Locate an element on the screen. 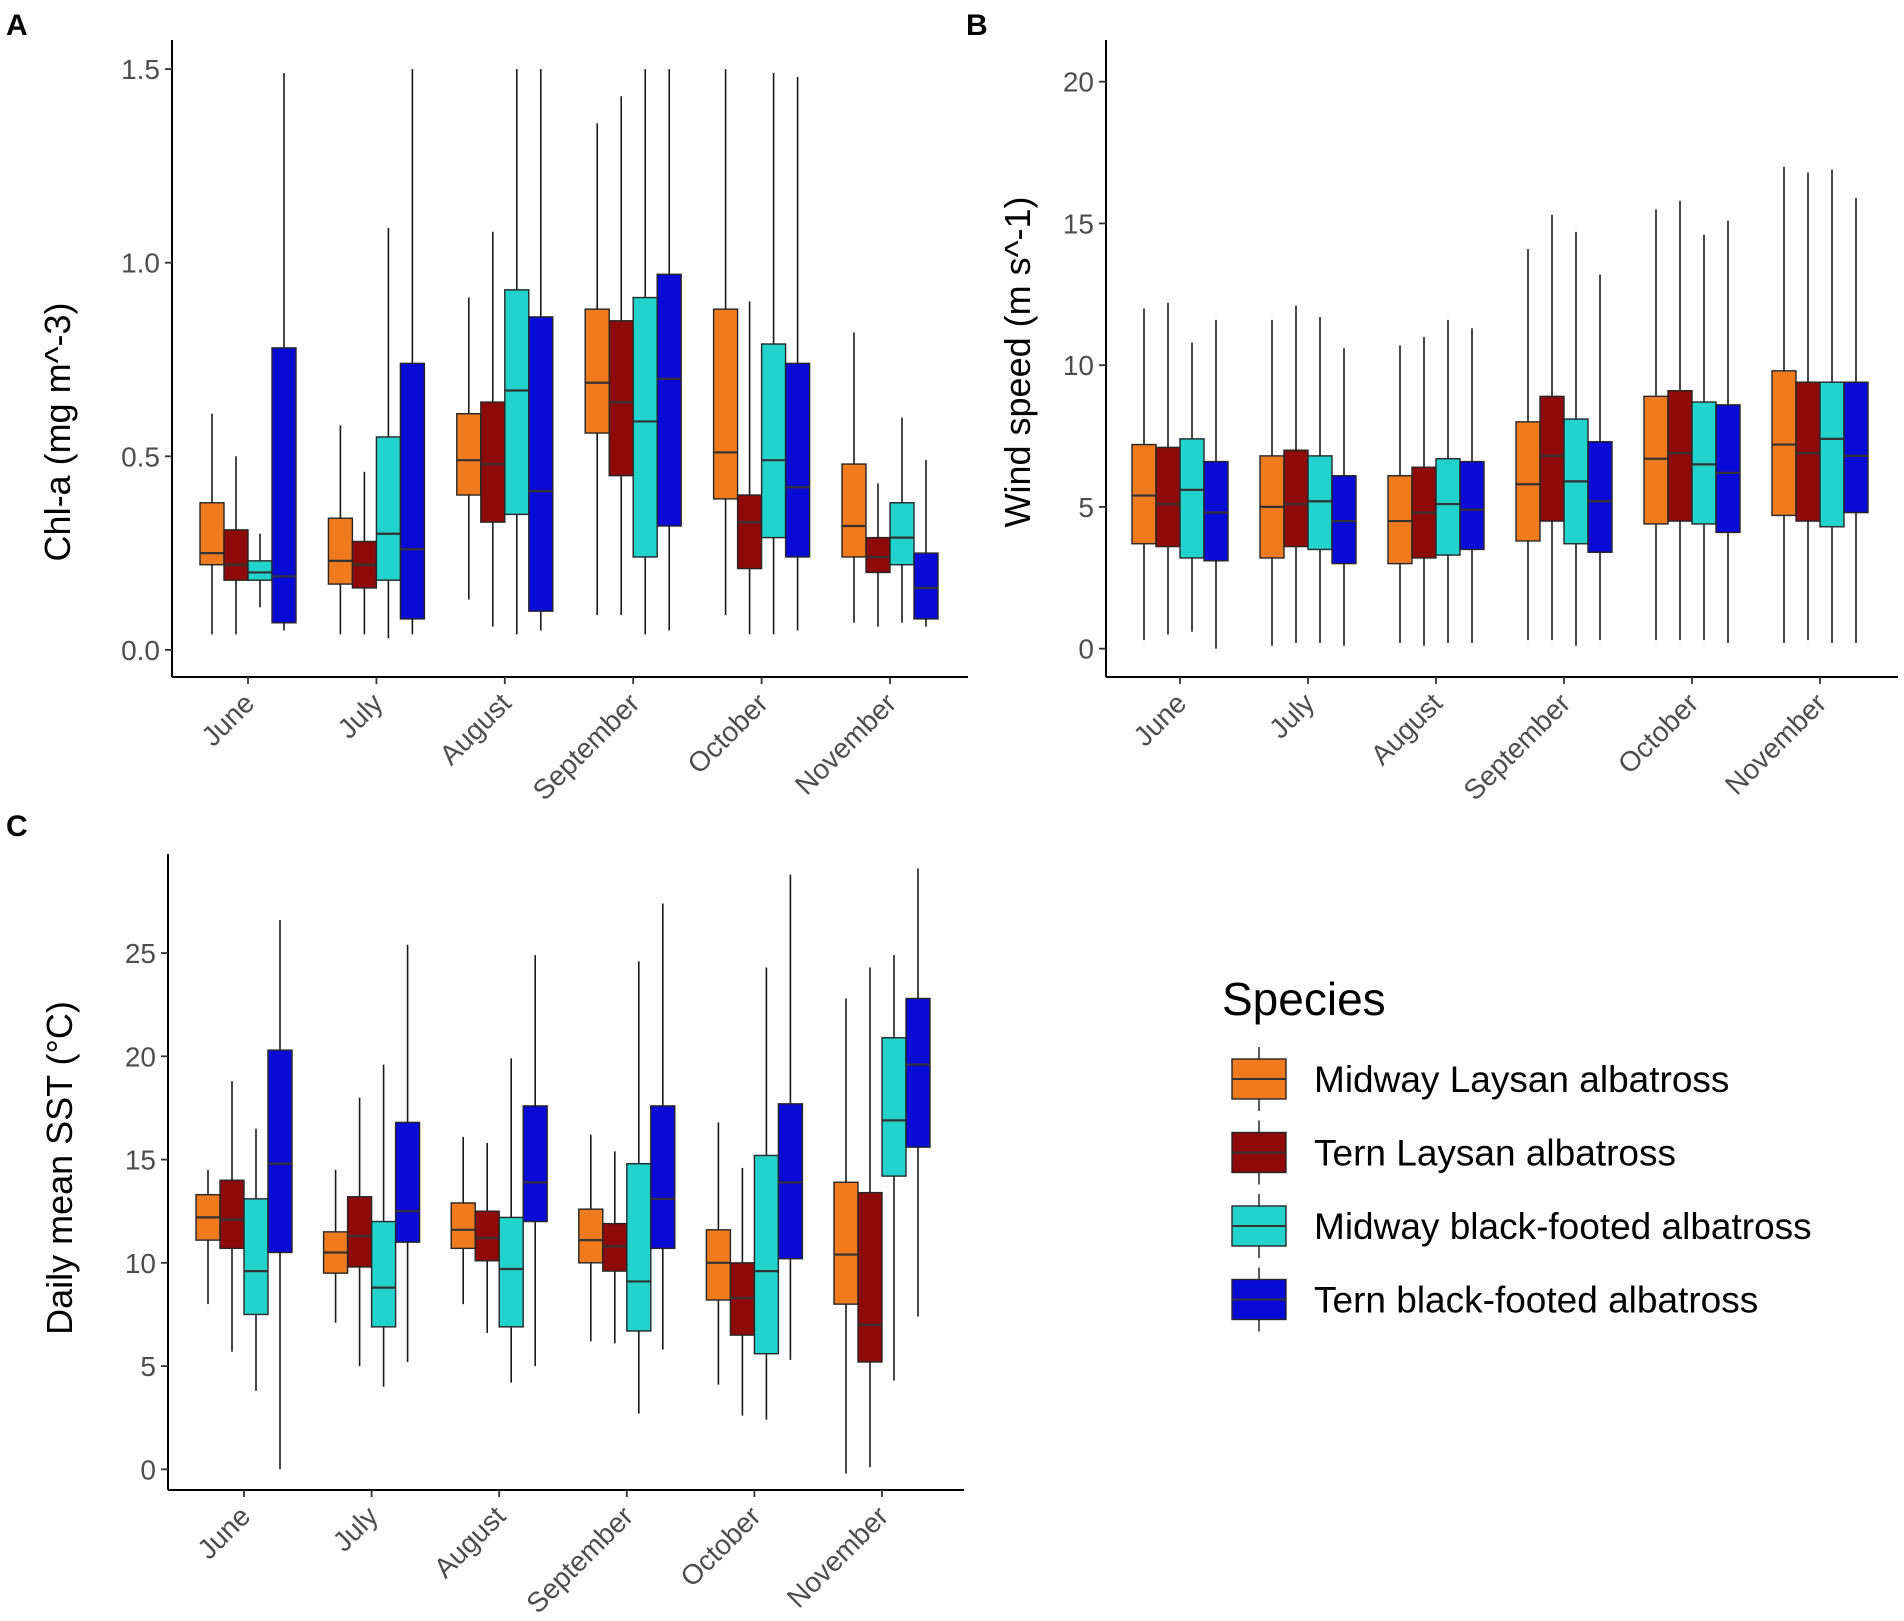  box-b-october-s0 is located at coordinates (1656, 425).